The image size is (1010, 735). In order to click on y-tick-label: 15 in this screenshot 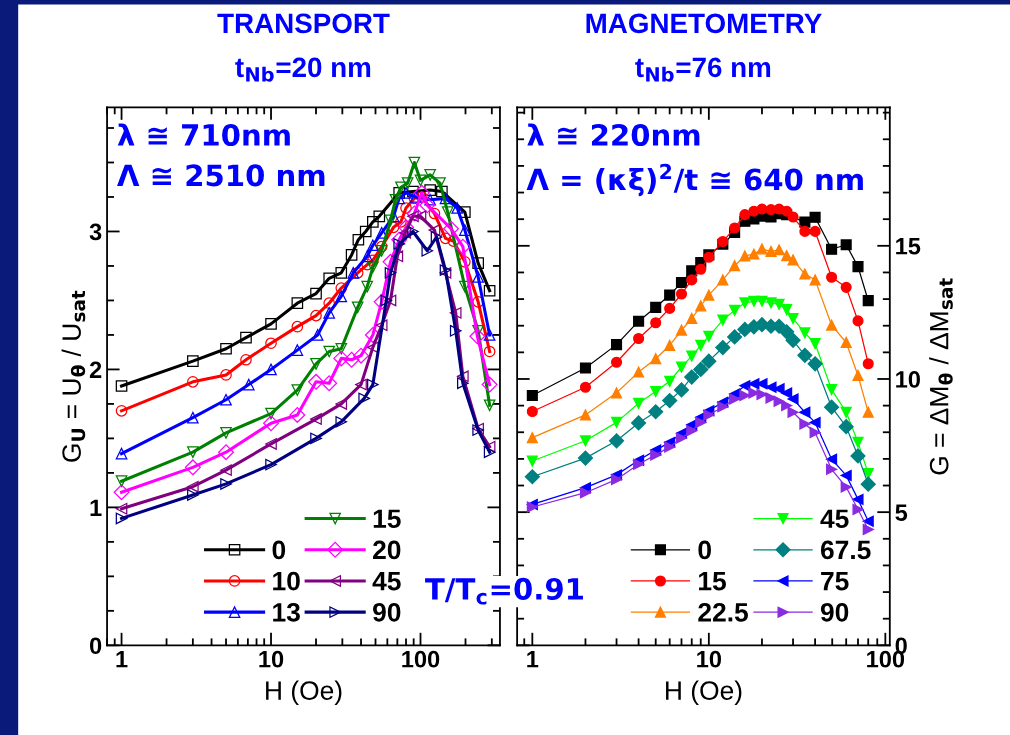, I will do `click(908, 246)`.